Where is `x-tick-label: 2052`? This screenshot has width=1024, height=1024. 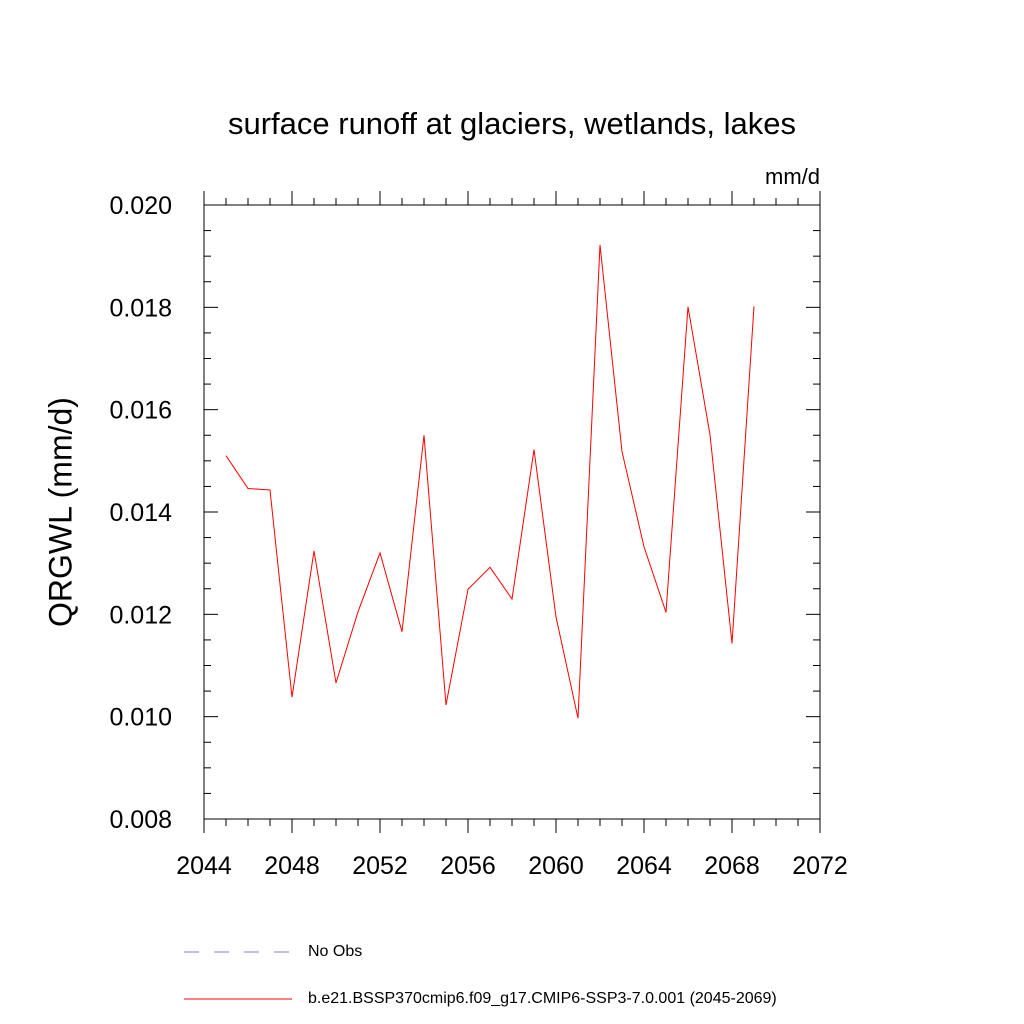
x-tick-label: 2052 is located at coordinates (380, 866).